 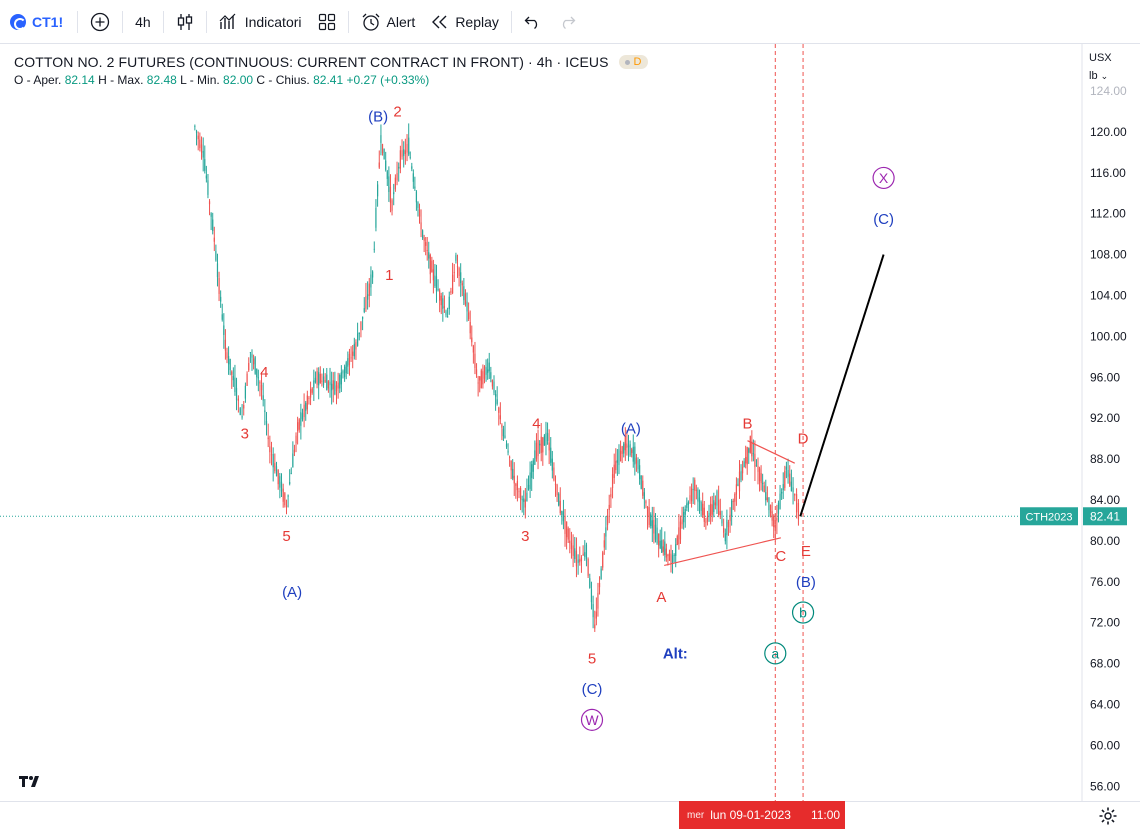 I want to click on chart-type-button, so click(x=185, y=22).